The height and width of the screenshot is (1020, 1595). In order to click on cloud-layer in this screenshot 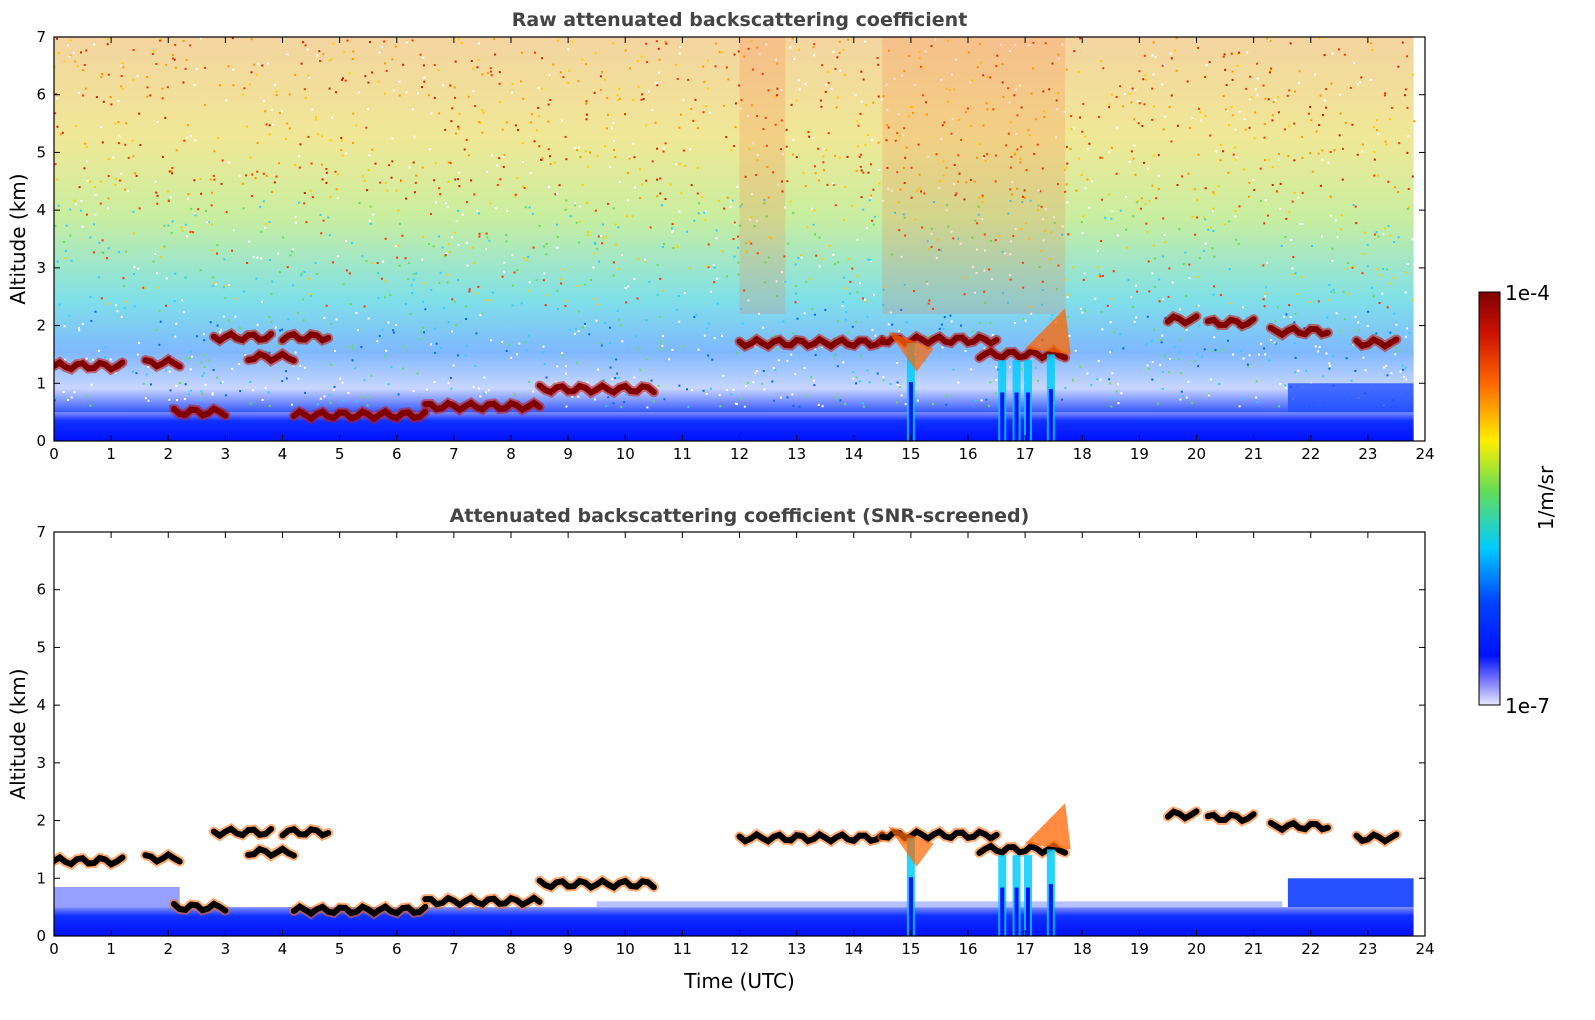, I will do `click(811, 837)`.